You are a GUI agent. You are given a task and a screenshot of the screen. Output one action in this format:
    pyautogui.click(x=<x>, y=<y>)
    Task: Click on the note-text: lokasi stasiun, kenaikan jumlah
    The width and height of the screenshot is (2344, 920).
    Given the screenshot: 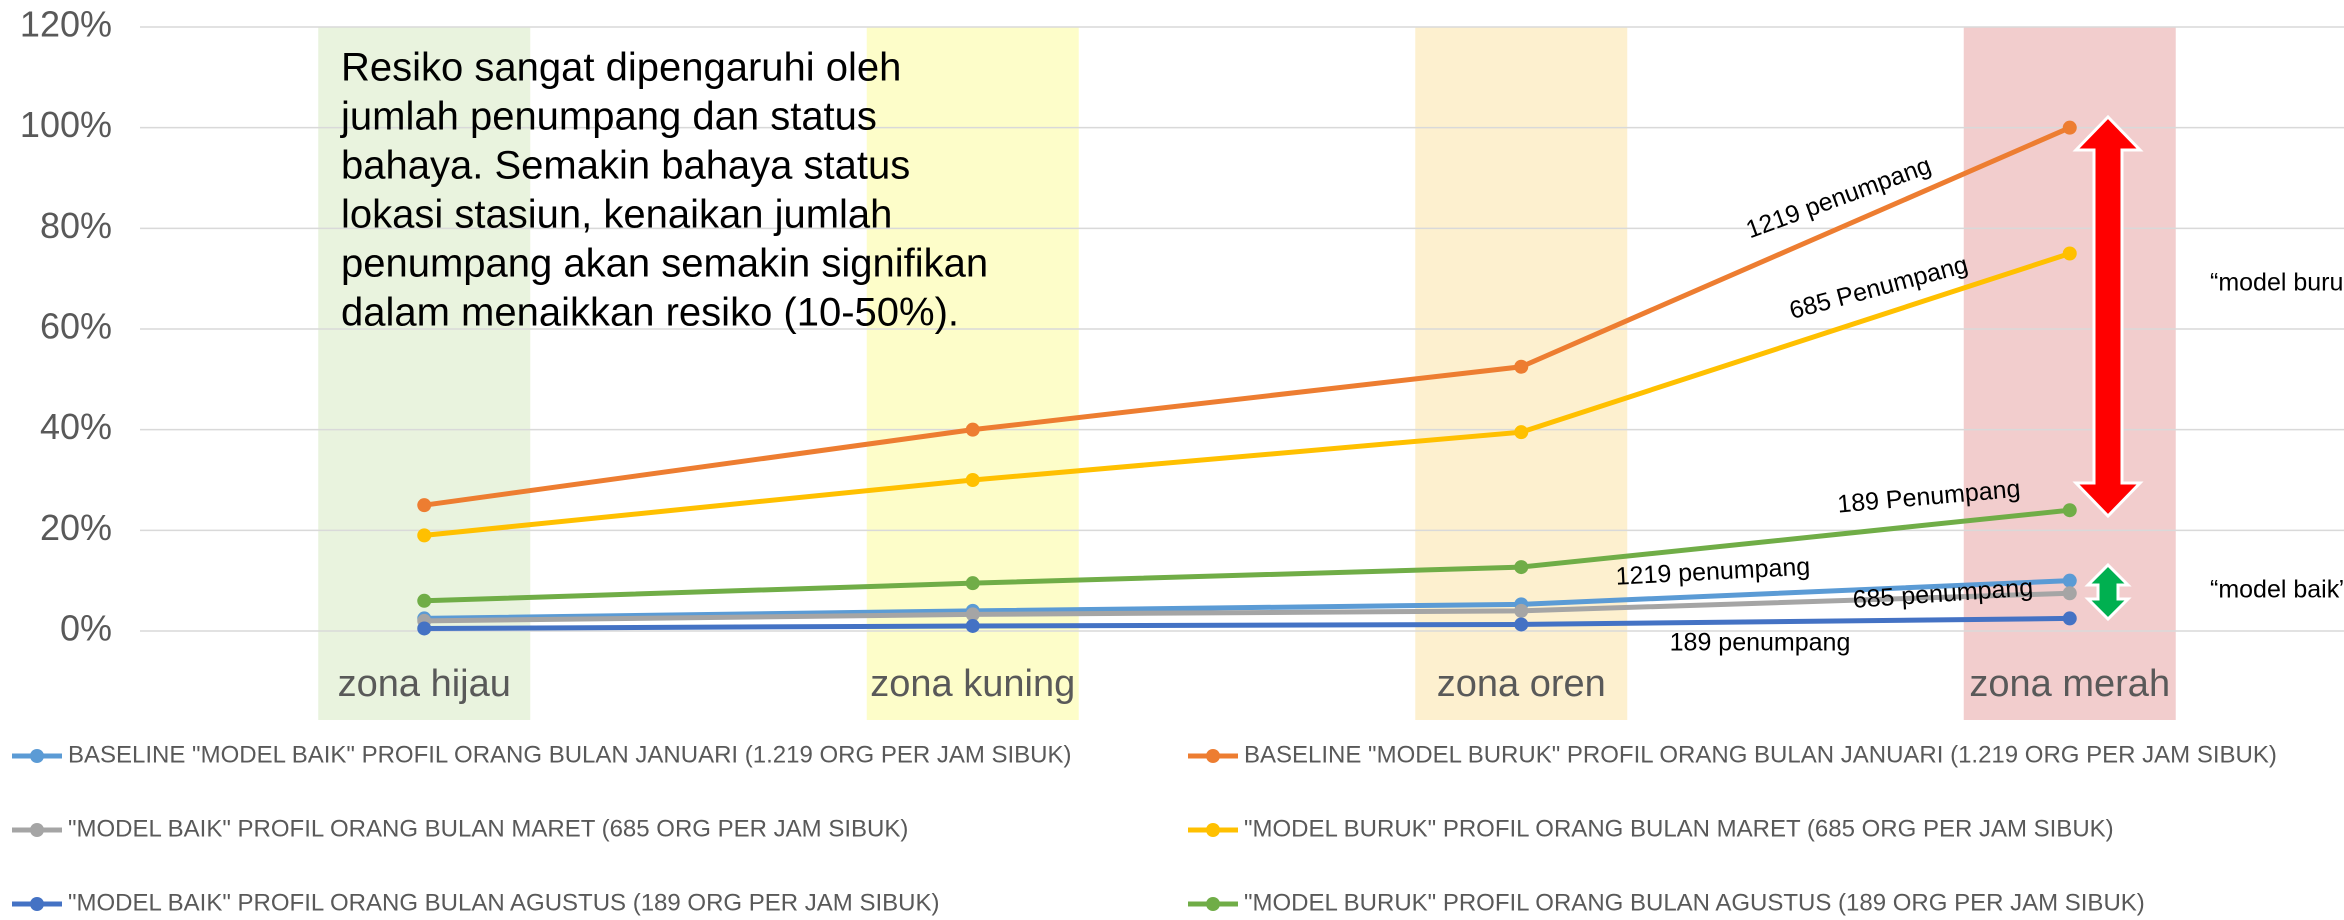 What is the action you would take?
    pyautogui.click(x=616, y=215)
    